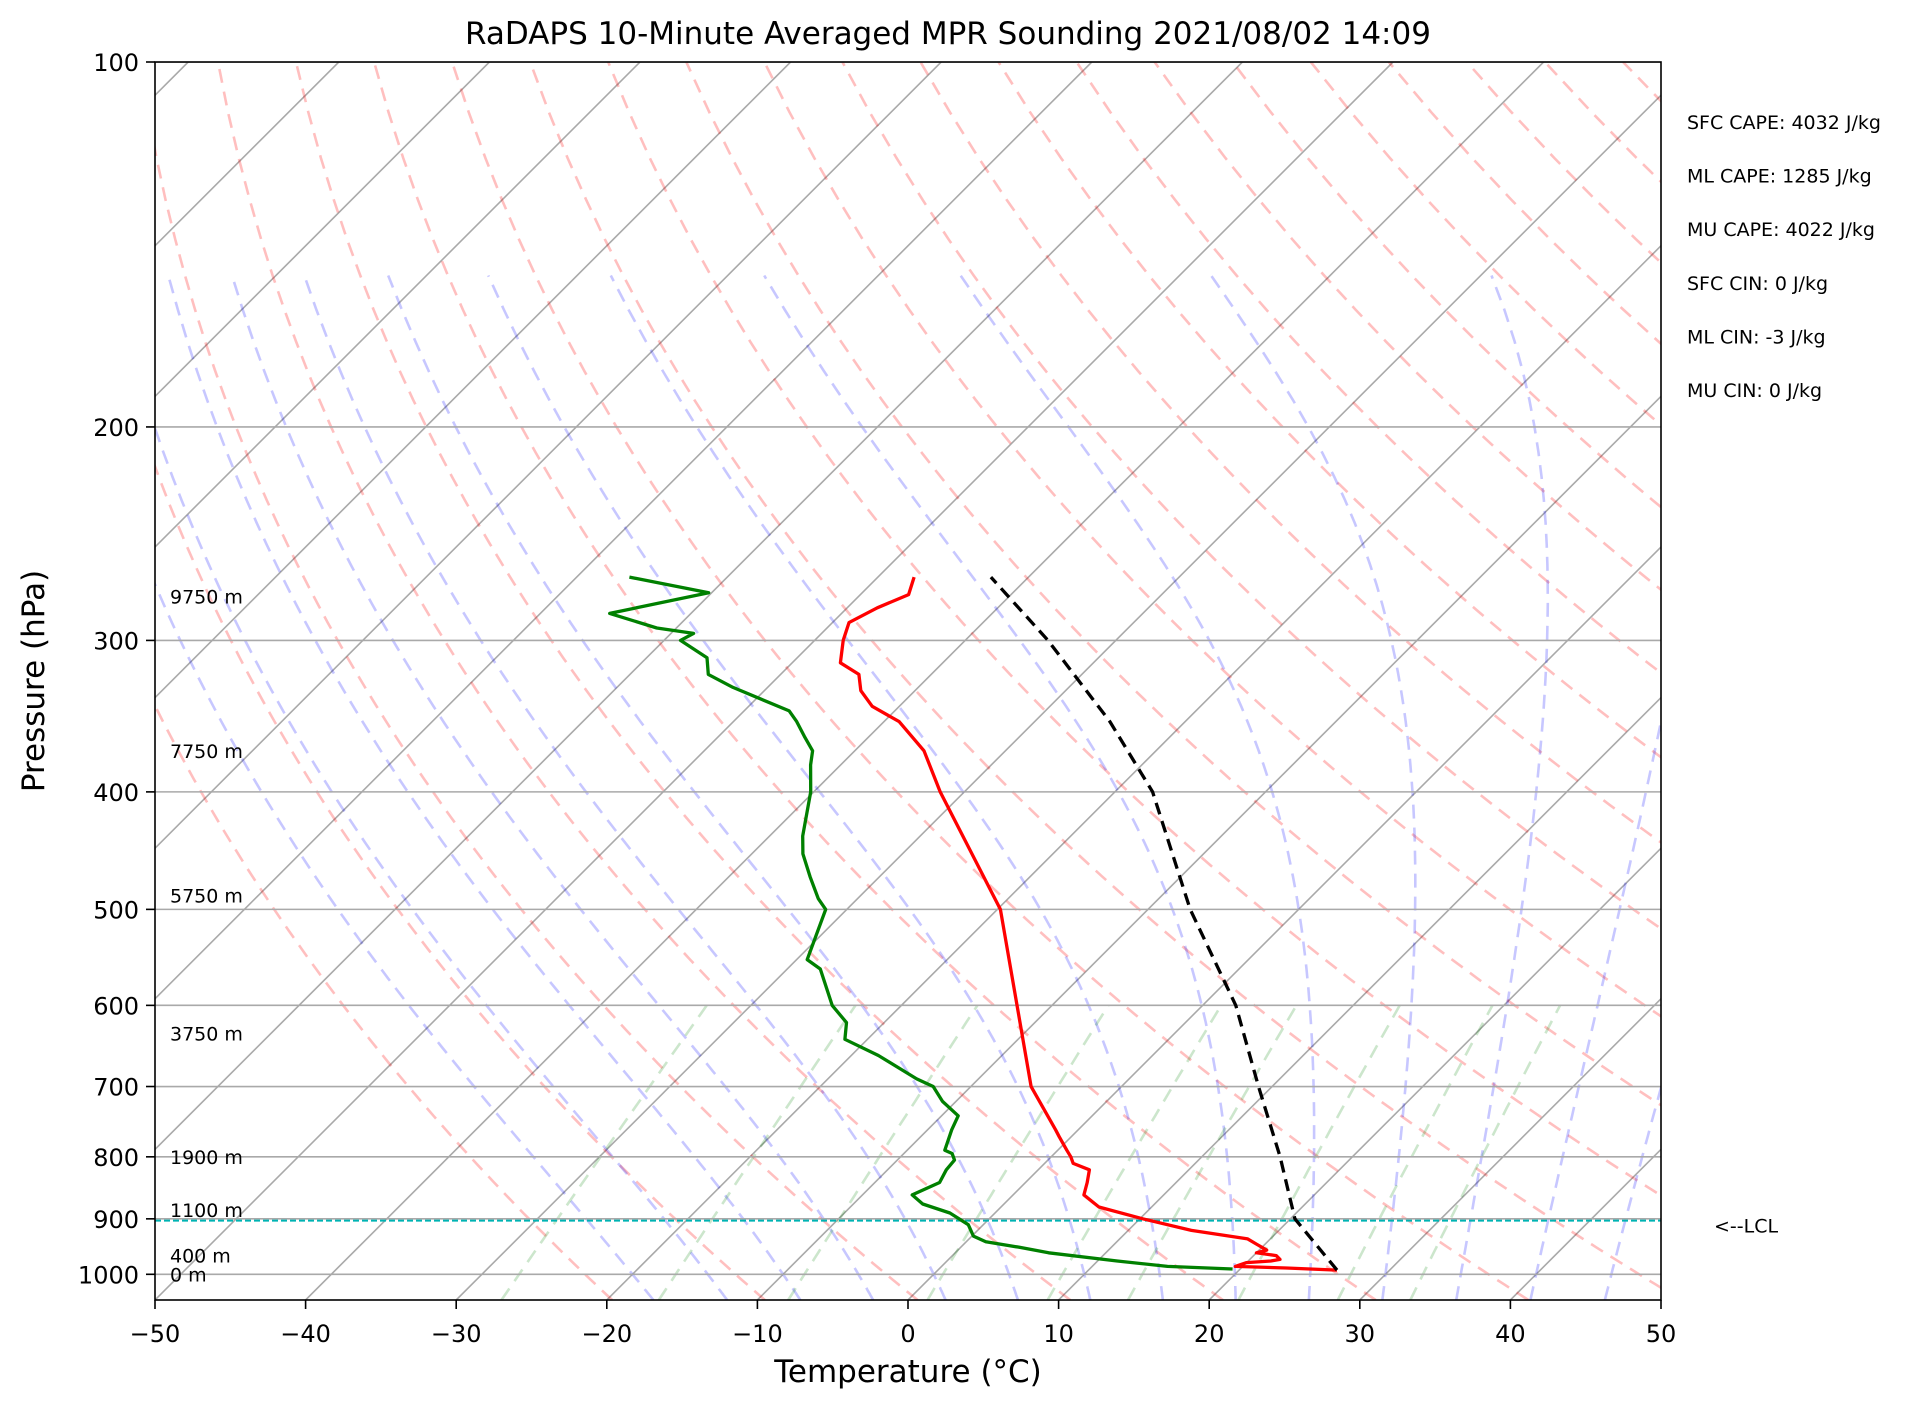 This screenshot has height=1406, width=1925. What do you see at coordinates (1784, 123) in the screenshot?
I see `stat-line: SFC CAPE: 4032 J/kg` at bounding box center [1784, 123].